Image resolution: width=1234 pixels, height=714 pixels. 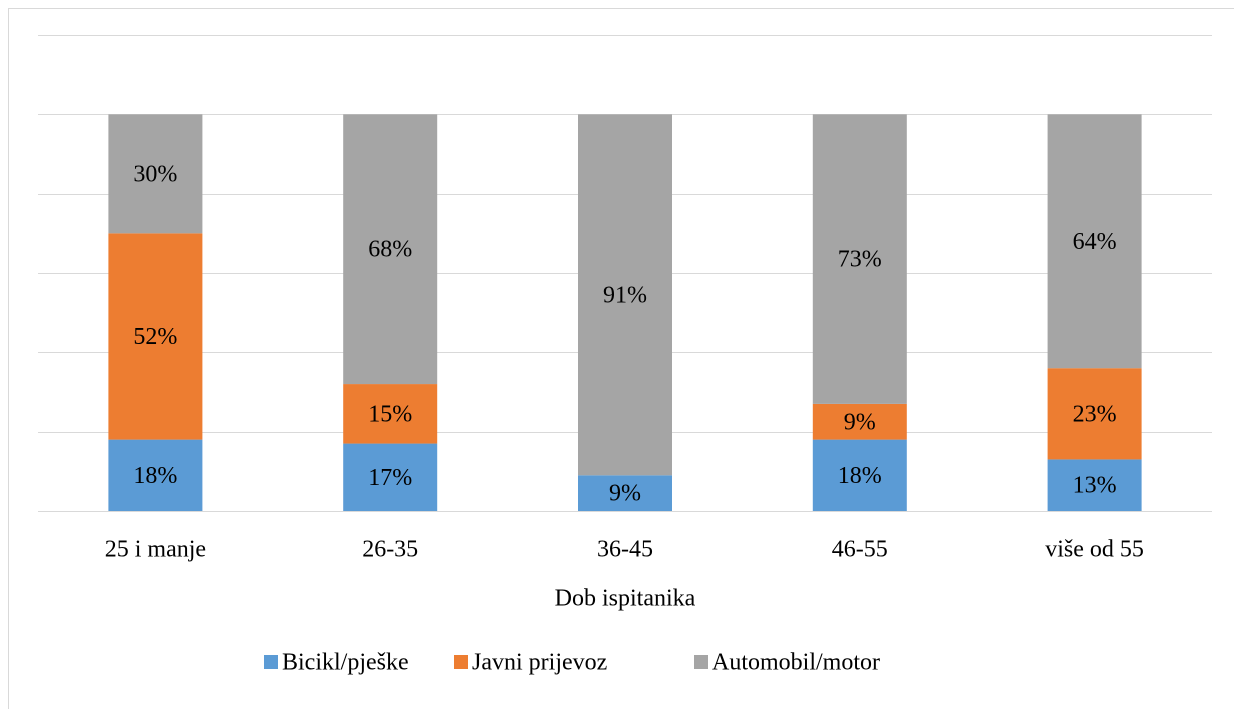 What do you see at coordinates (625, 599) in the screenshot?
I see `x-axis-label: Dob ispitanika` at bounding box center [625, 599].